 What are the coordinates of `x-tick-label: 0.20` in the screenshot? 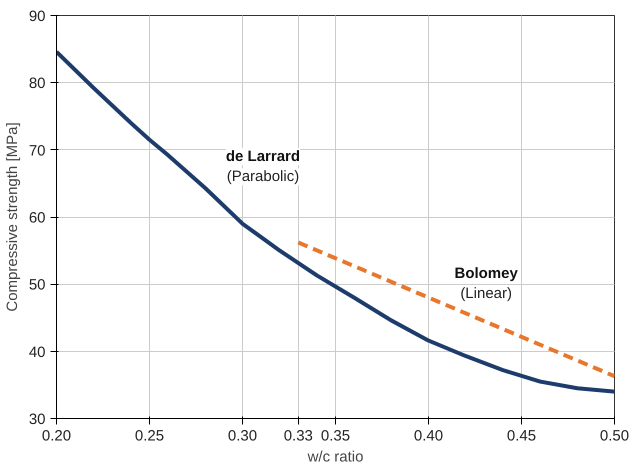 It's located at (57, 436).